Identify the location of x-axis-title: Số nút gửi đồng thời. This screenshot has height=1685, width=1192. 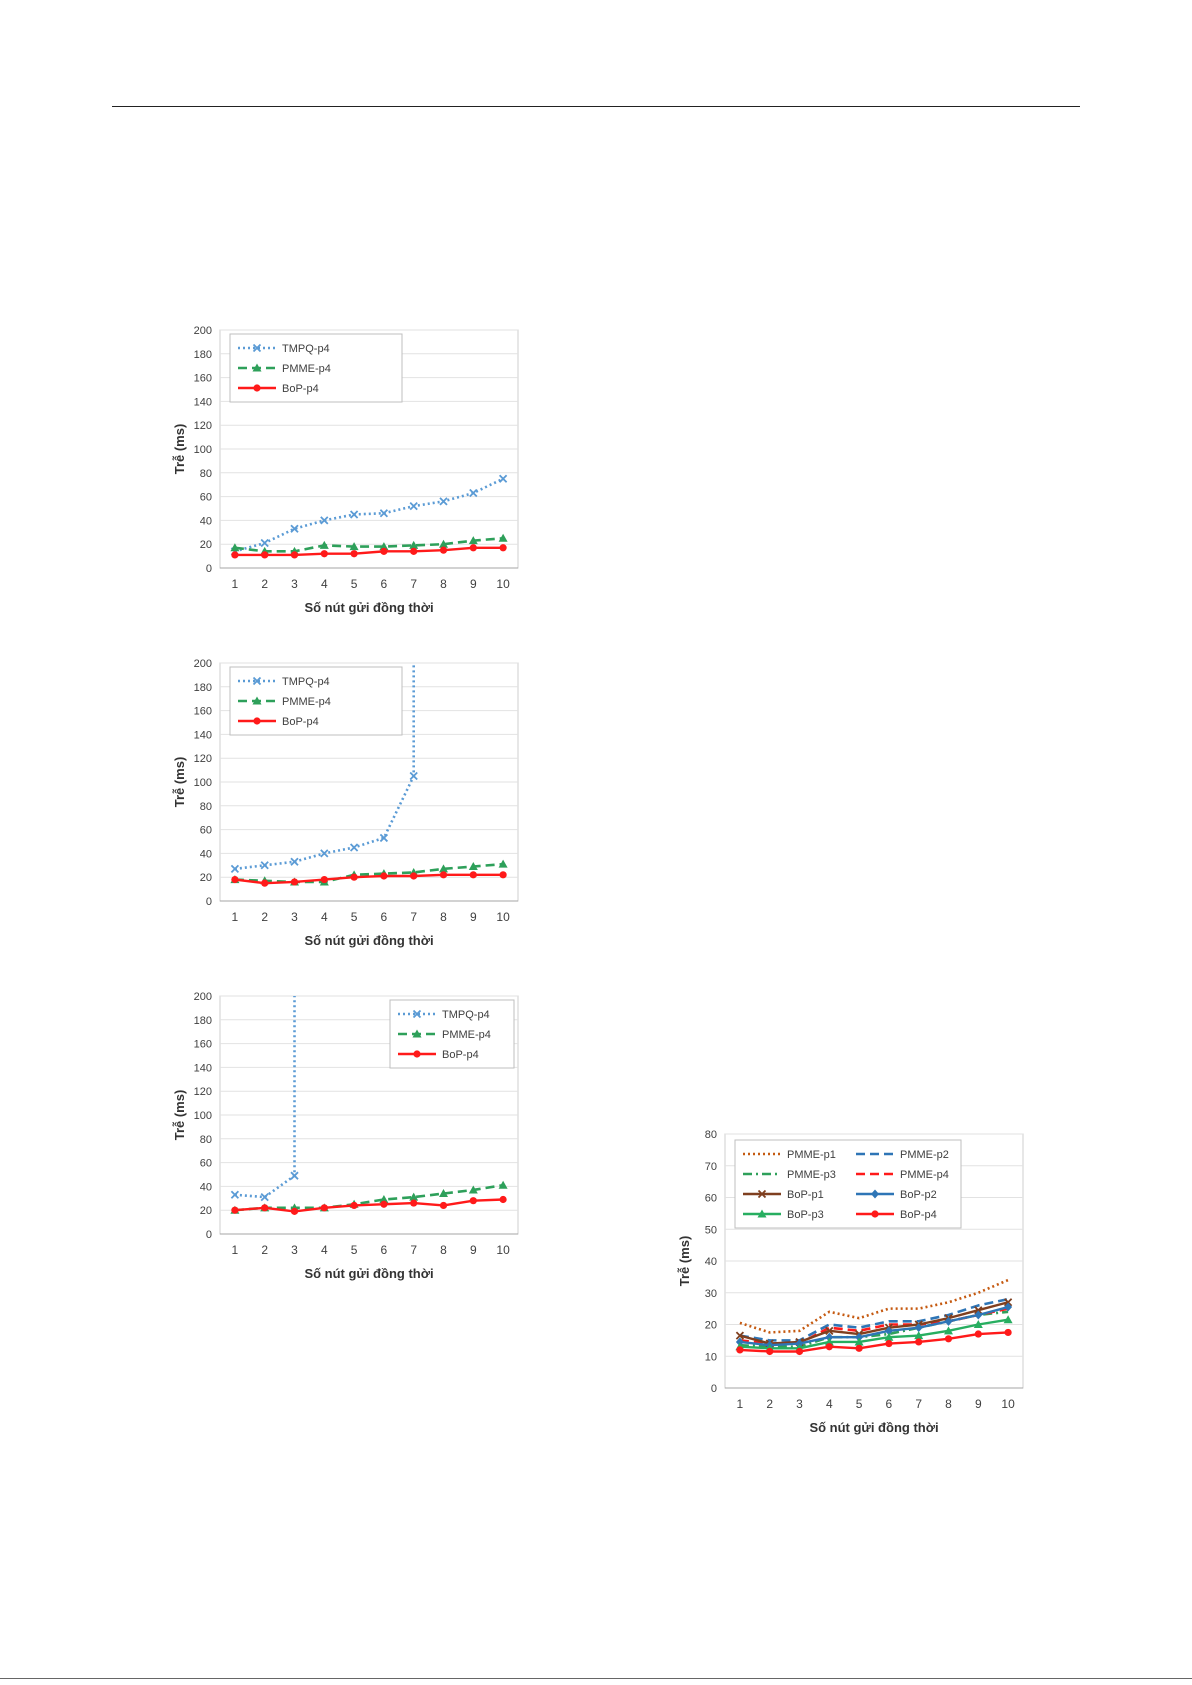
(368, 607).